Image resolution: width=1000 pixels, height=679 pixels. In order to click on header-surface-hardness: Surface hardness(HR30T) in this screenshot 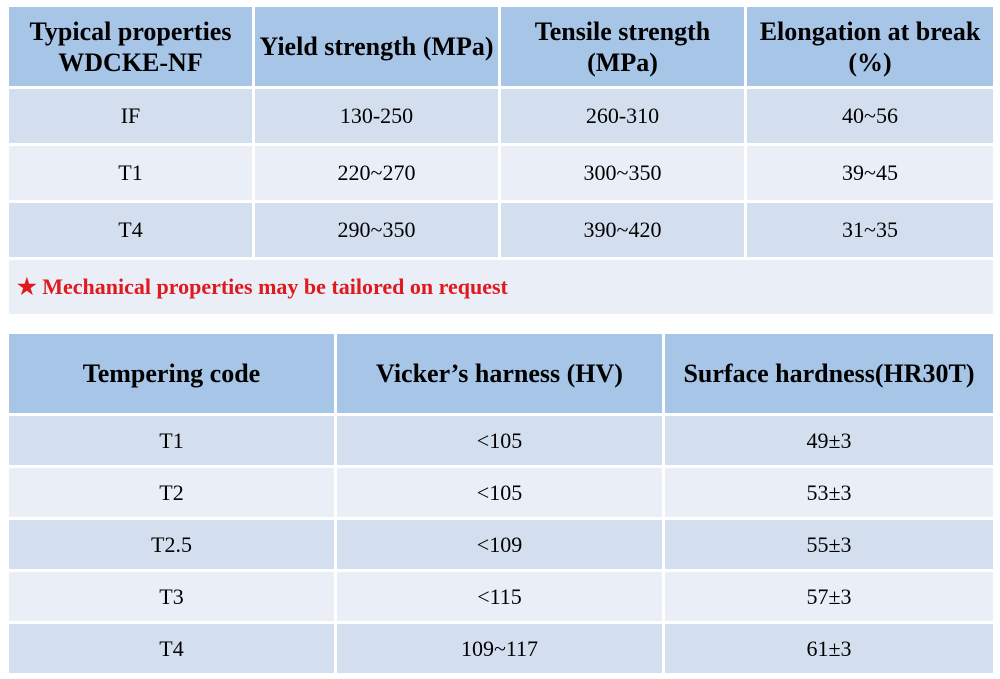, I will do `click(829, 373)`.